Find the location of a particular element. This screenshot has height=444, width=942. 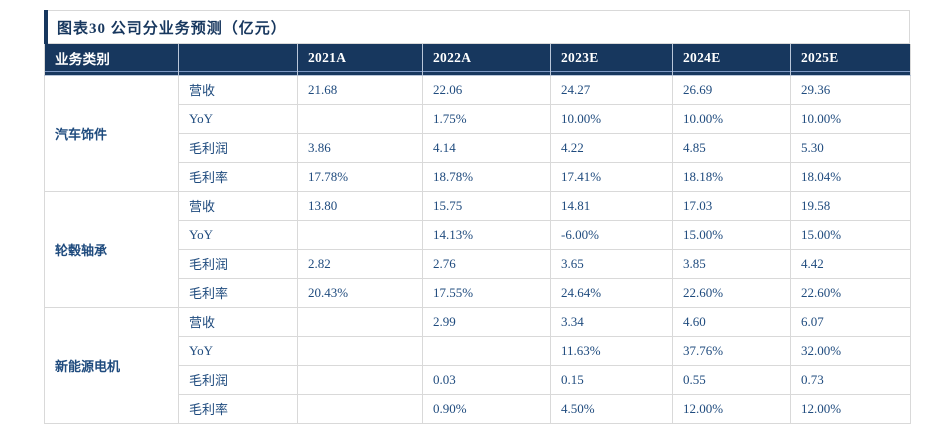

table-row: 毛利率 0.90% 4.50% 12.00% 12.00% is located at coordinates (478, 408).